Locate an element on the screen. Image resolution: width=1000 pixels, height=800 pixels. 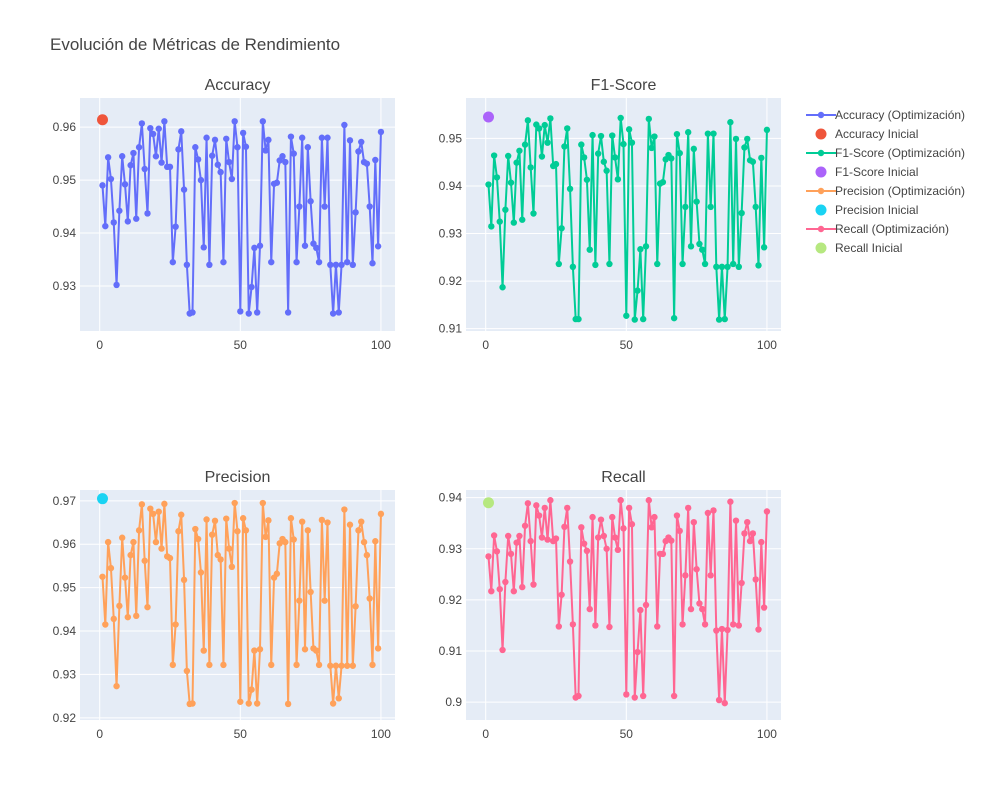
series-f1-score-inicial is located at coordinates (488, 117).